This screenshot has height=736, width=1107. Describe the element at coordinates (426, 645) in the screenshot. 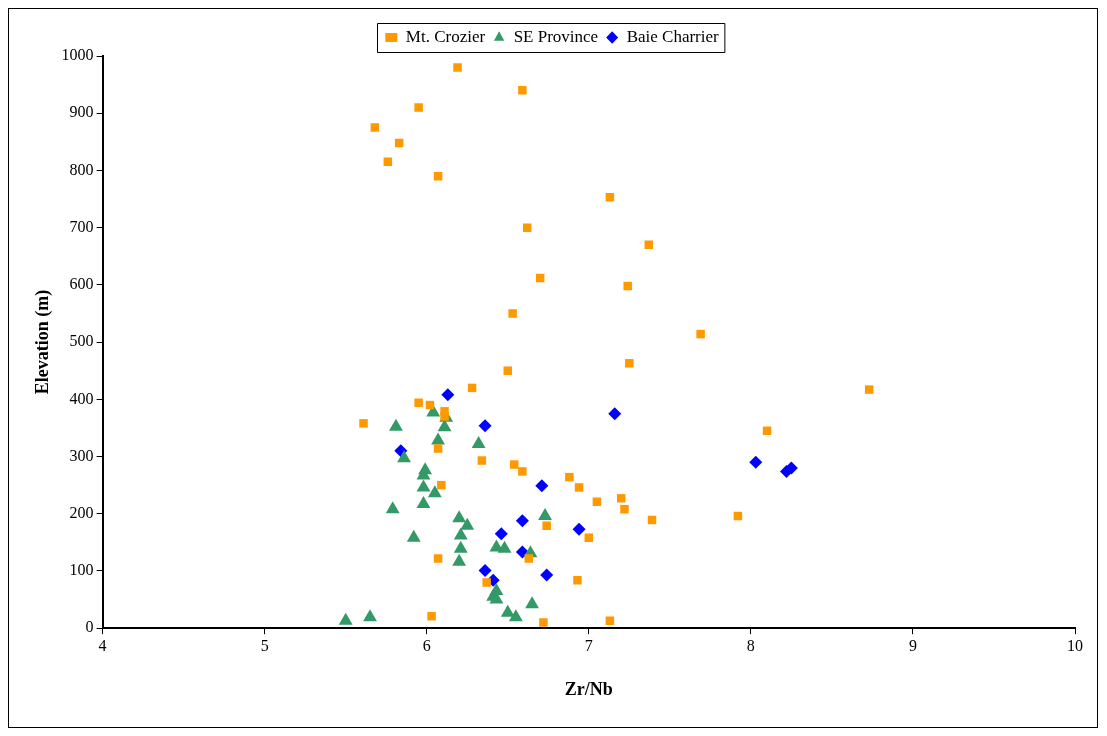

I see `x-tick-label: 6` at that location.